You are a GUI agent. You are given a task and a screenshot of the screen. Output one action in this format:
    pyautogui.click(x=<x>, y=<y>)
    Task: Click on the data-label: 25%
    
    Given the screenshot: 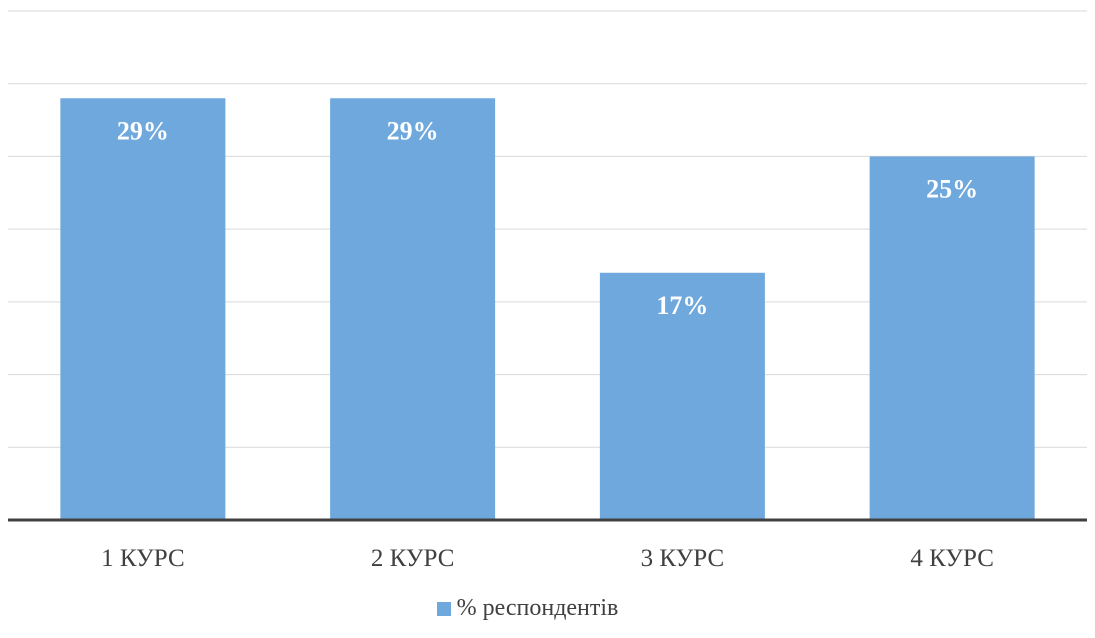 What is the action you would take?
    pyautogui.click(x=952, y=188)
    